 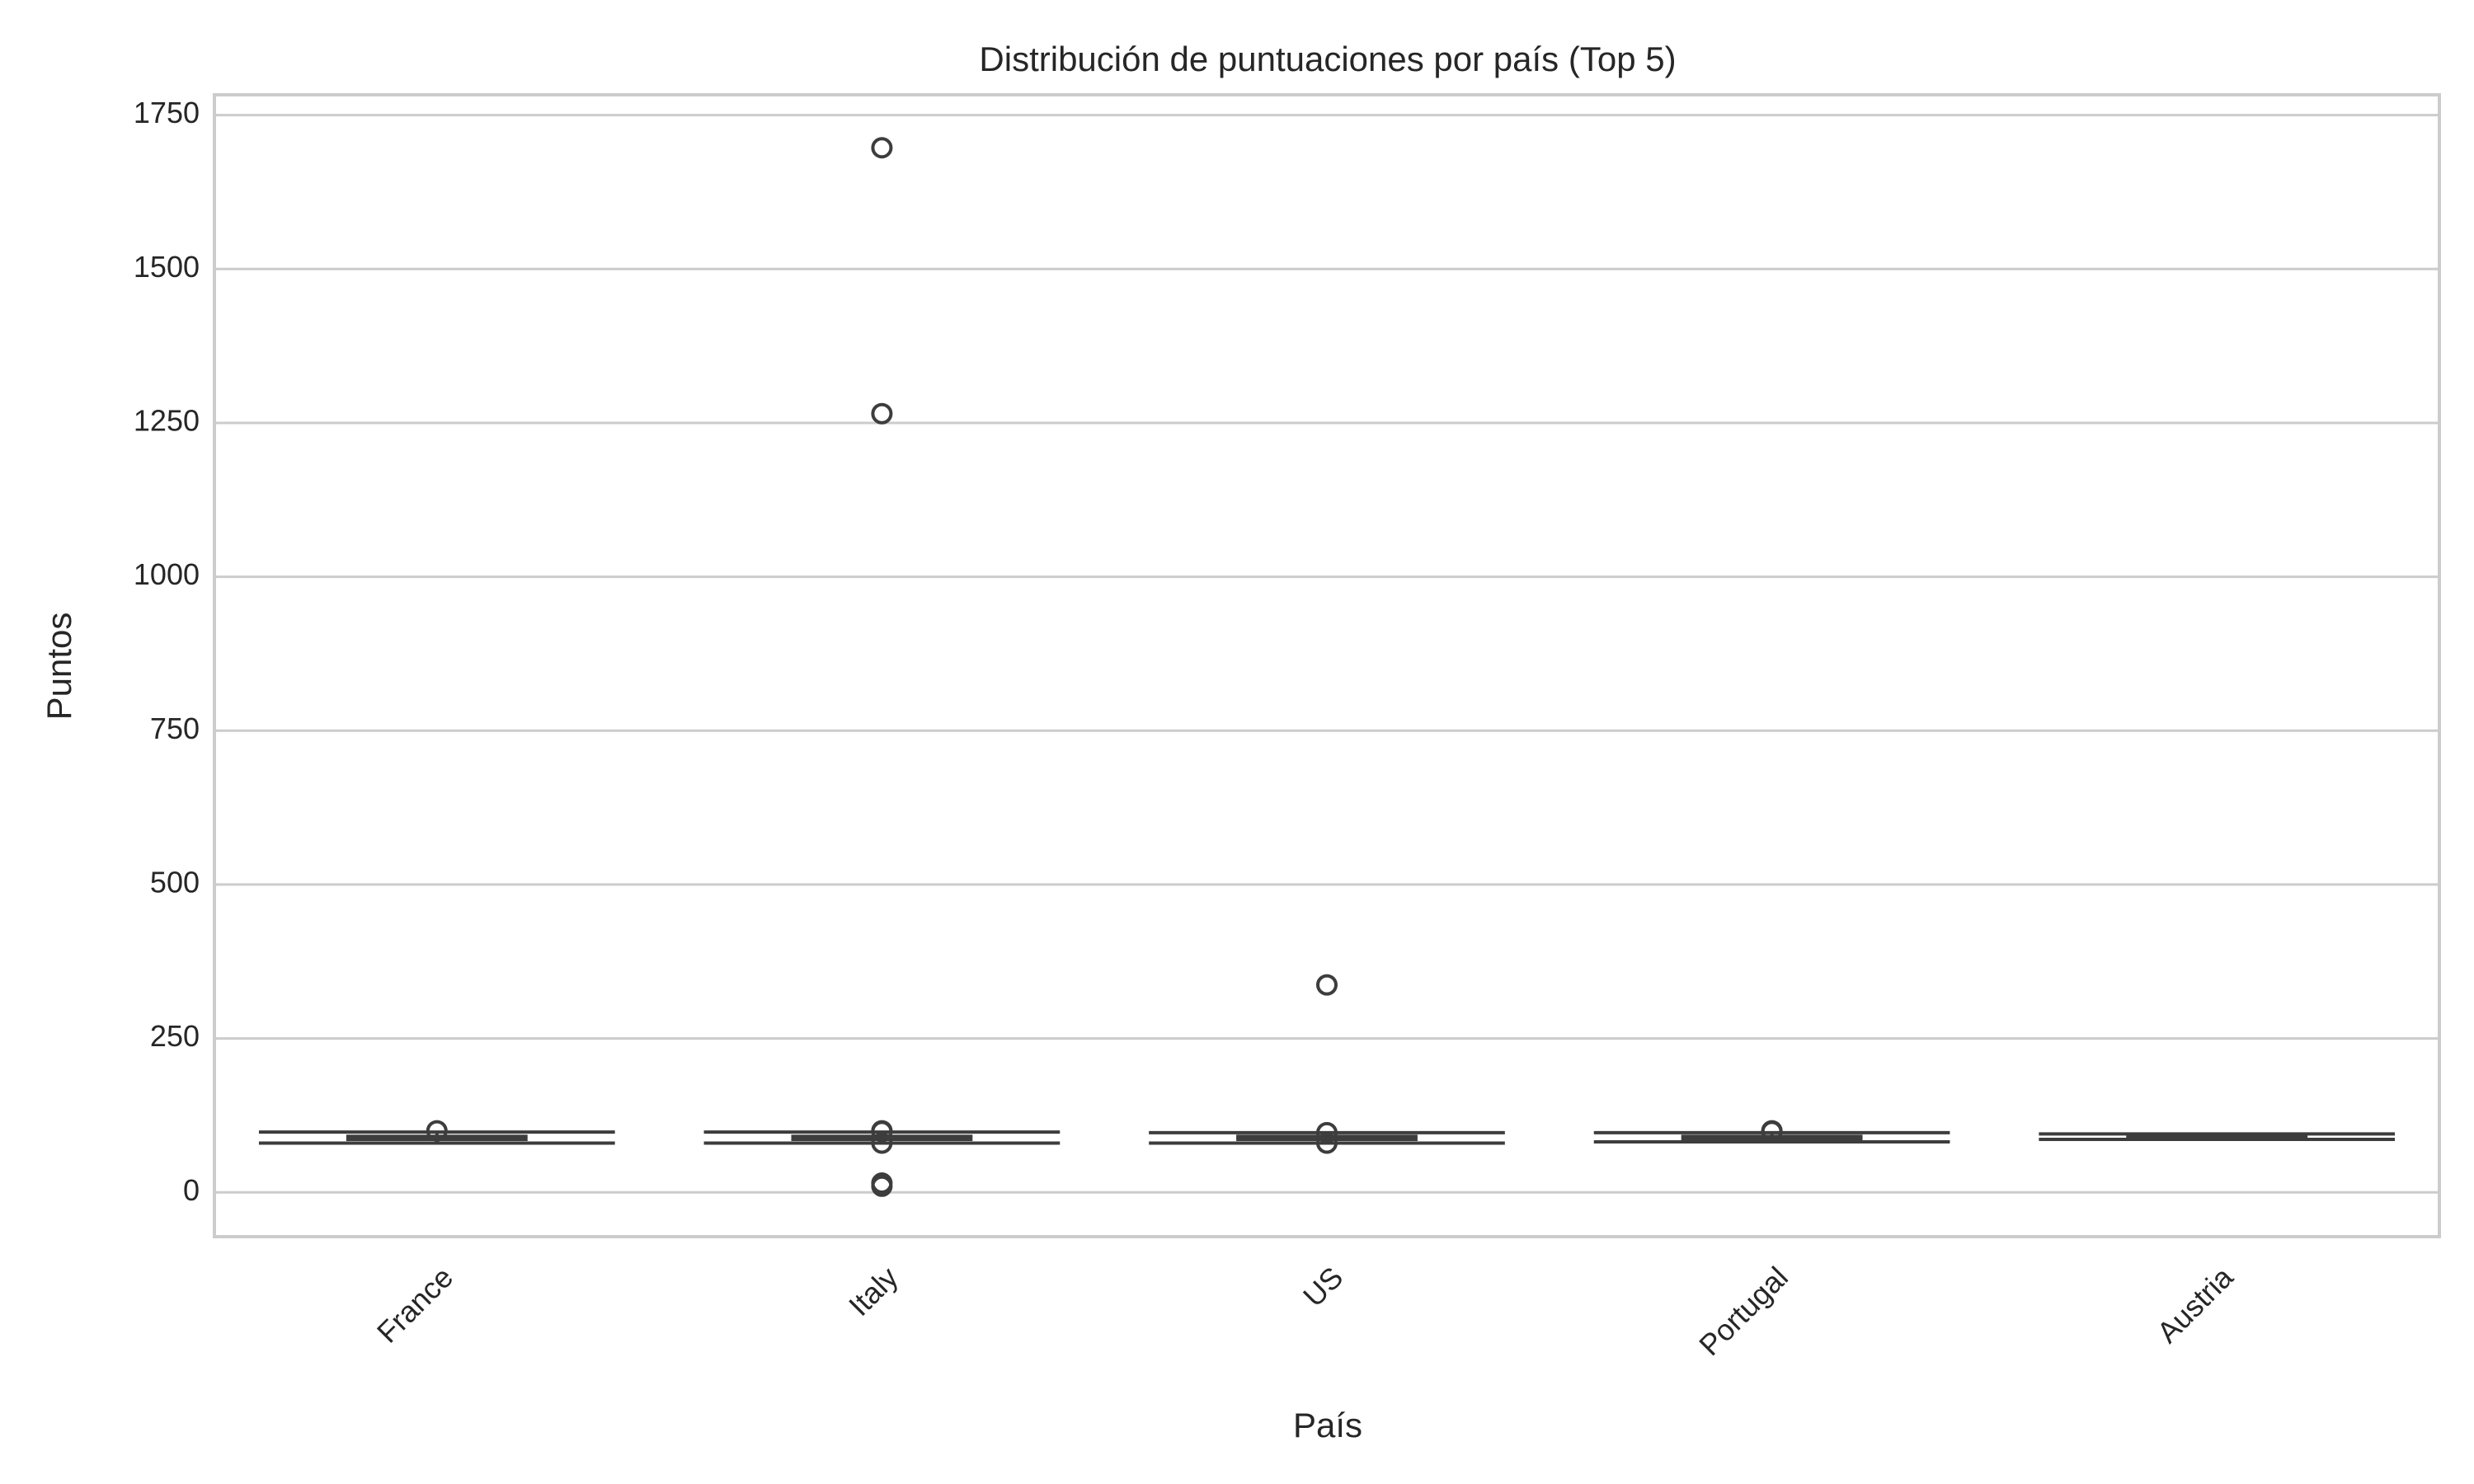 I want to click on y-tick-label: 250, so click(x=175, y=1036).